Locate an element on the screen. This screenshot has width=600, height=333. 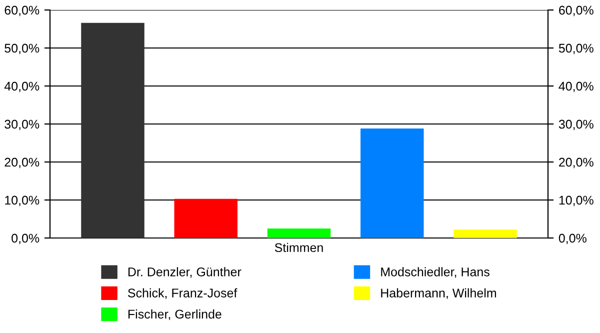
x-tick-label: Stimmen is located at coordinates (298, 247).